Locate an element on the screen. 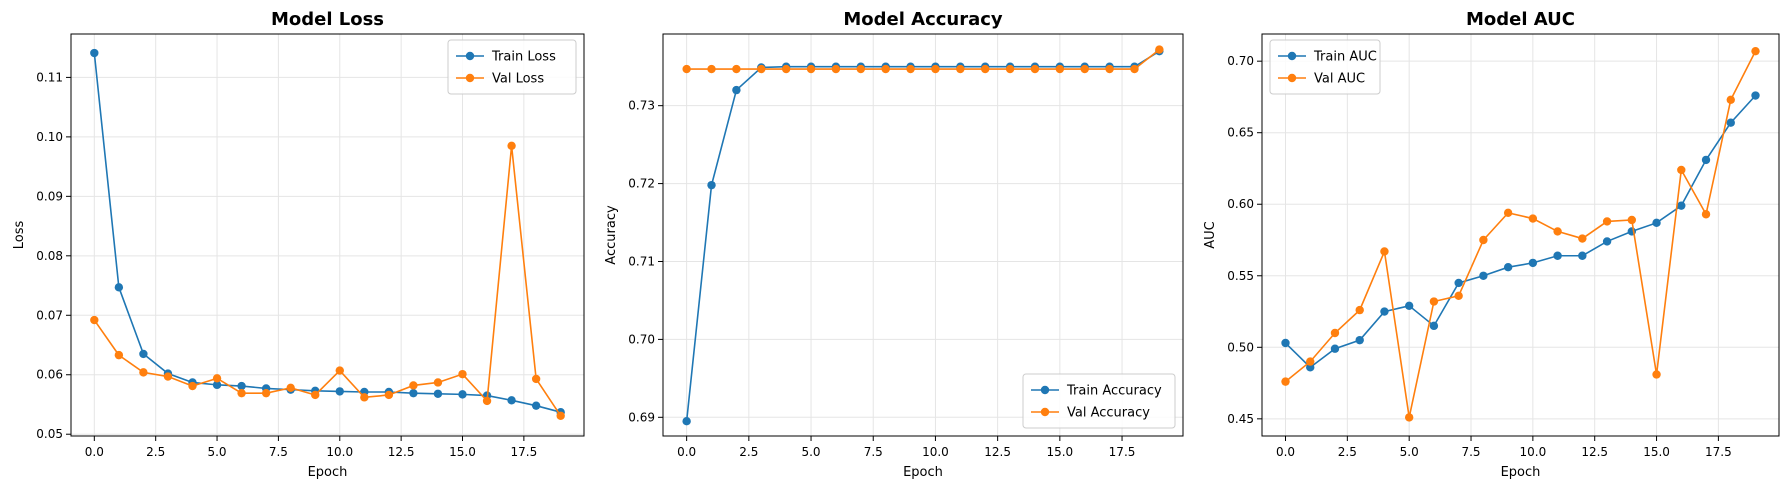 Image resolution: width=1790 pixels, height=490 pixels. auc-legend: Train AUC Val AUC is located at coordinates (1325, 67).